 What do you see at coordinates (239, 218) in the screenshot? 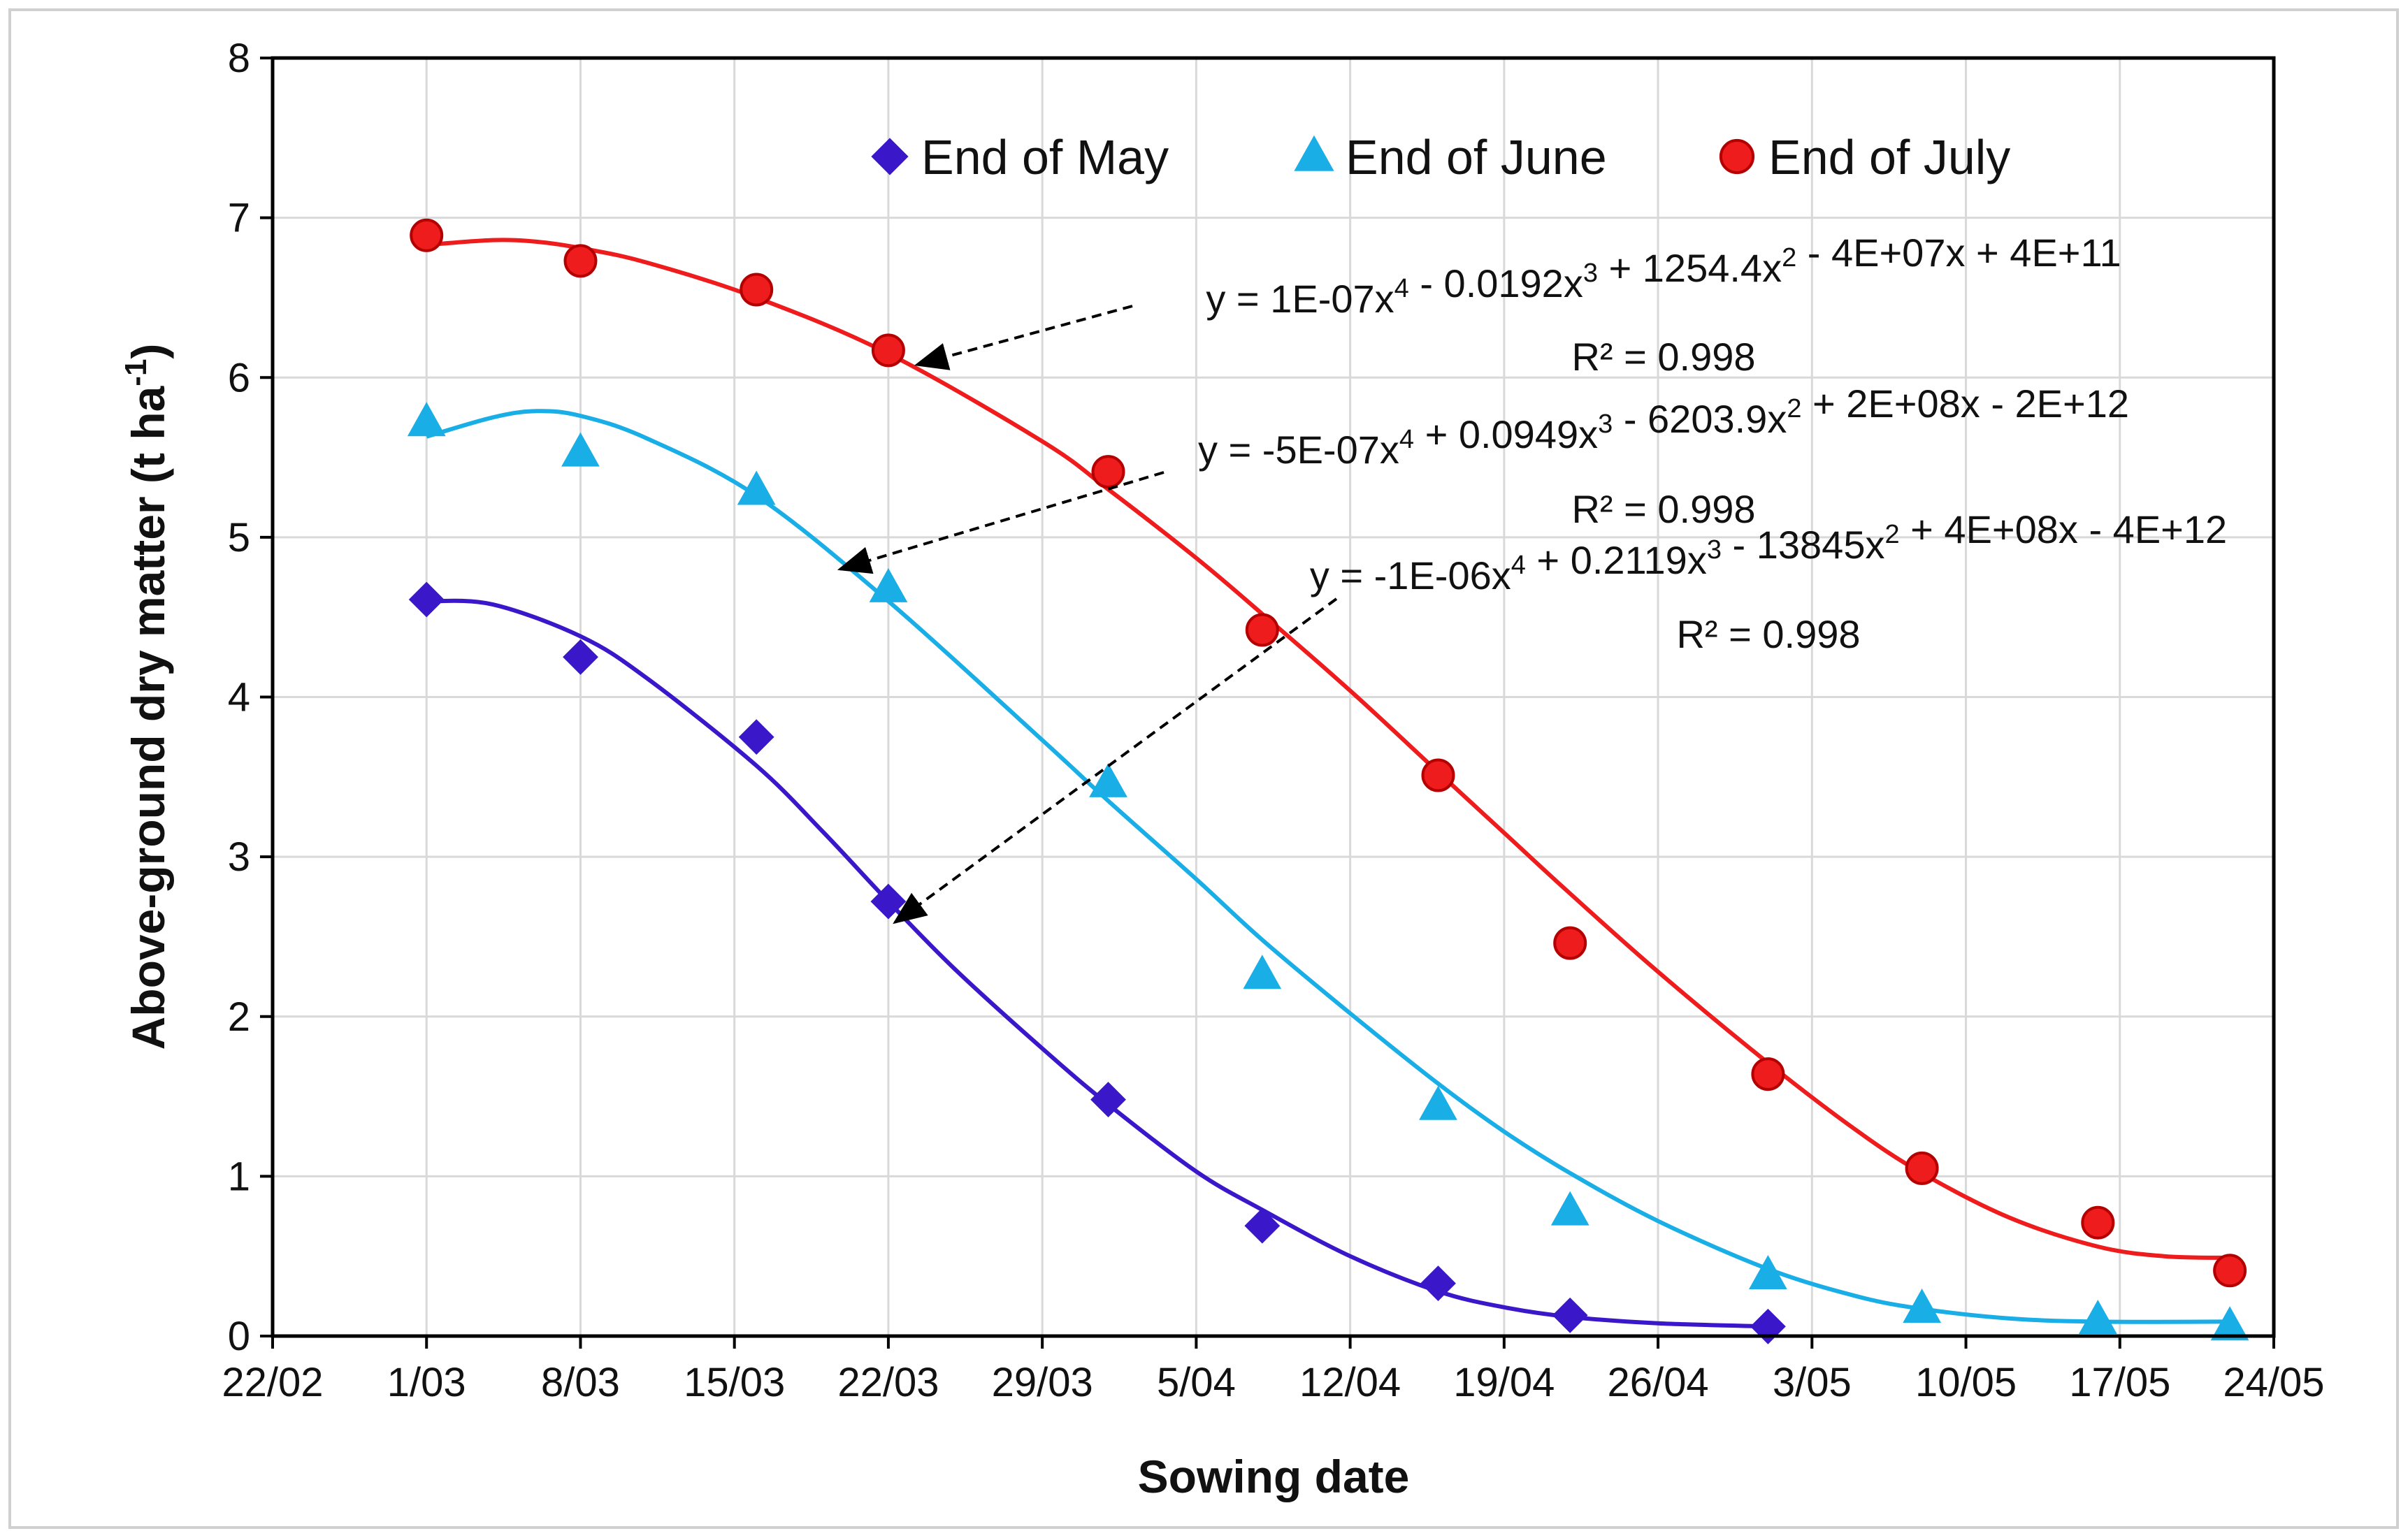
I see `y-tick-label: 7` at bounding box center [239, 218].